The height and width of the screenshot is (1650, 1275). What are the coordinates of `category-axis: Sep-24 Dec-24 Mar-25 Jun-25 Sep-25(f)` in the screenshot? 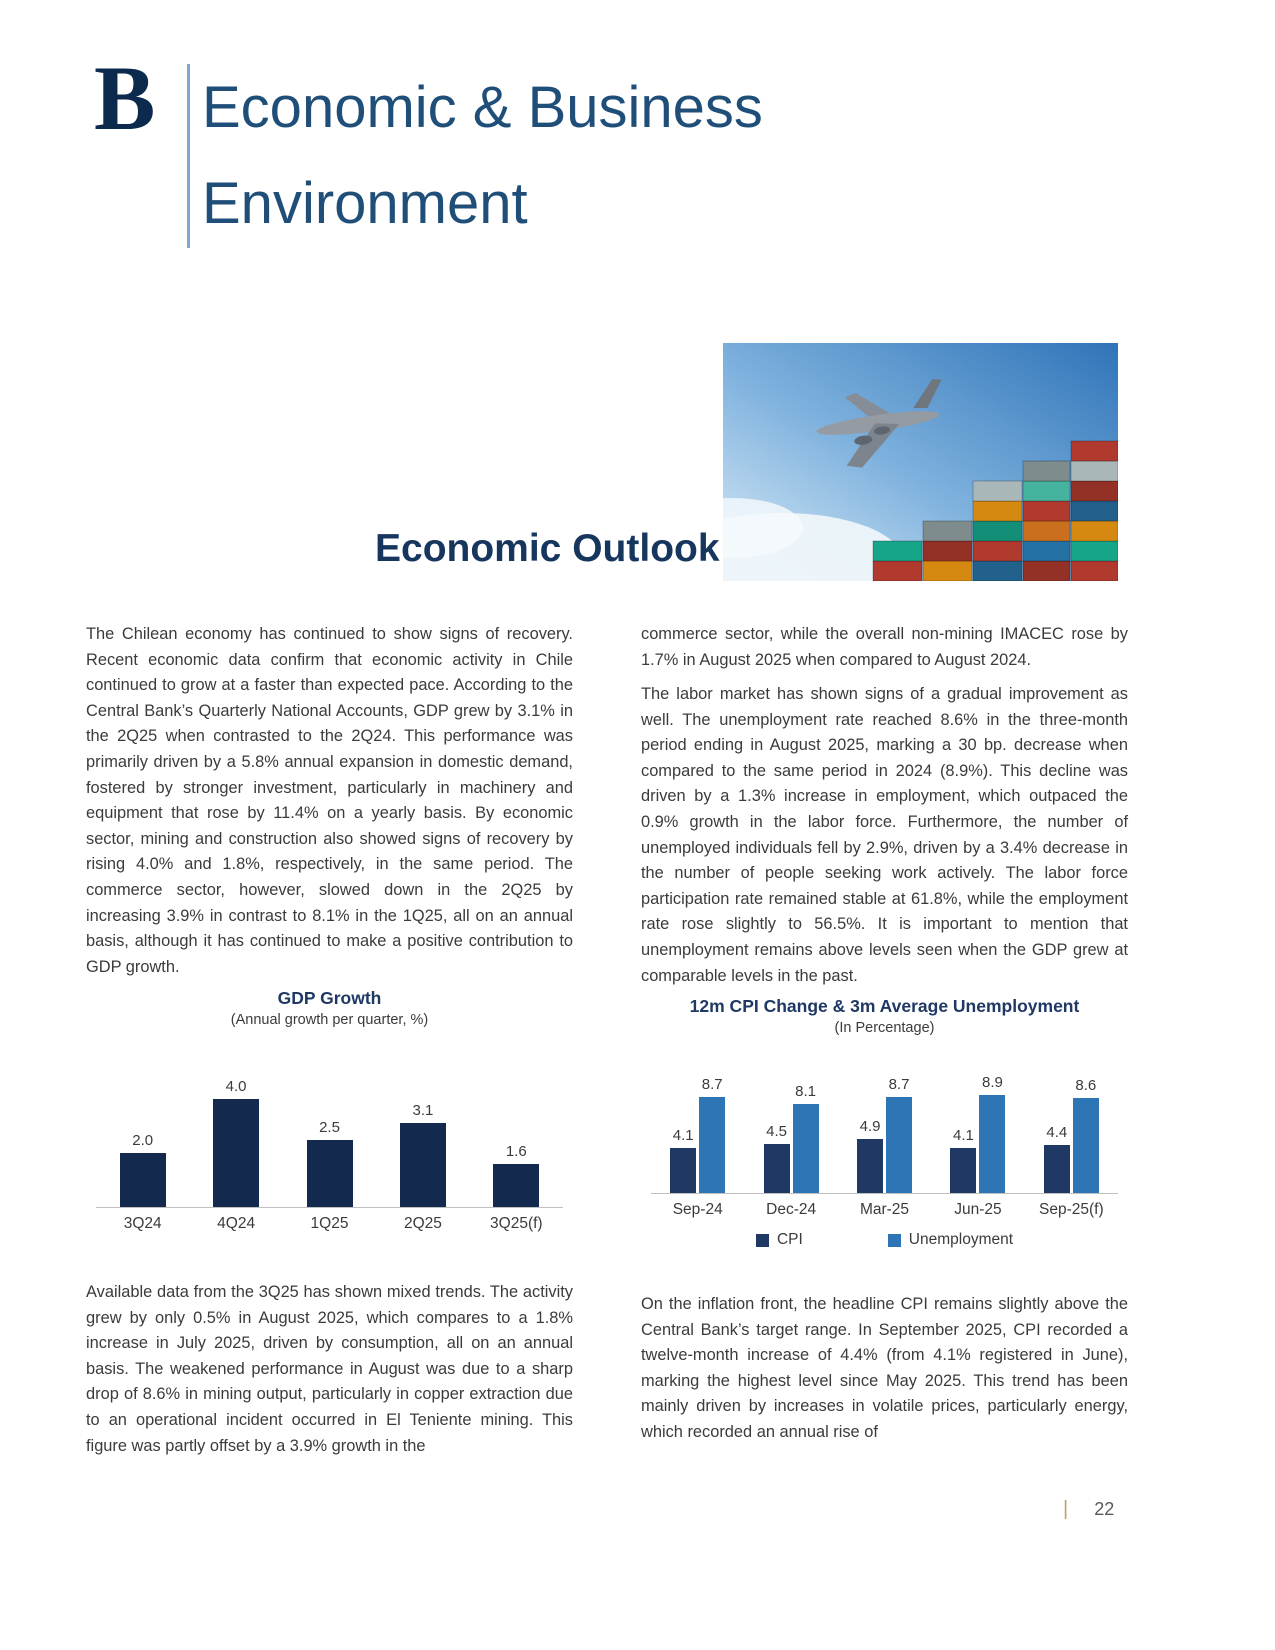 It's located at (884, 1210).